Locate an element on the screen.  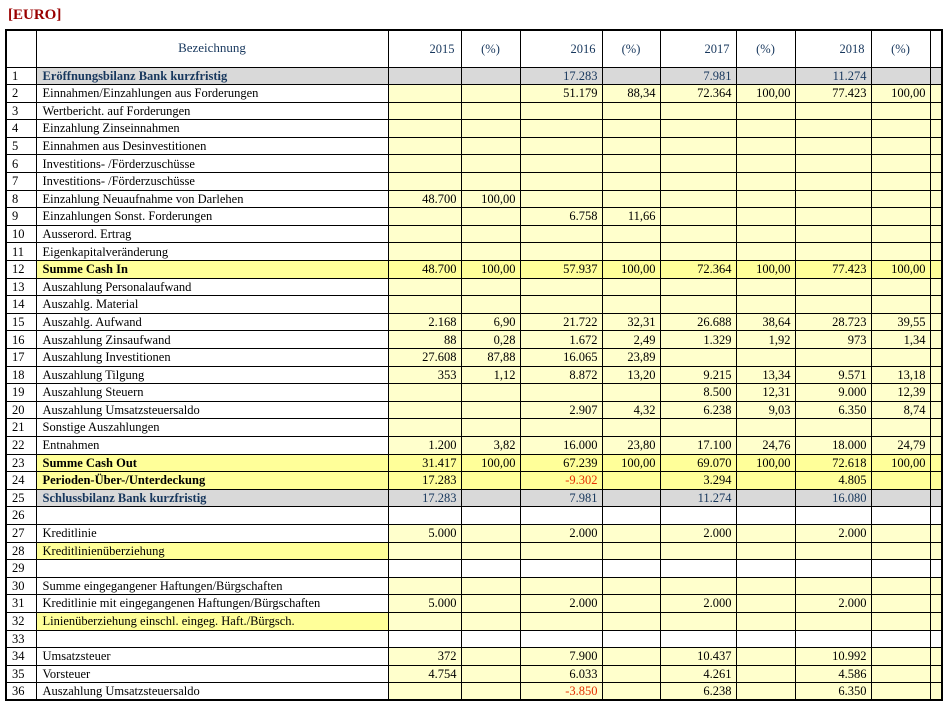
value-cell: 21.722 is located at coordinates (561, 322).